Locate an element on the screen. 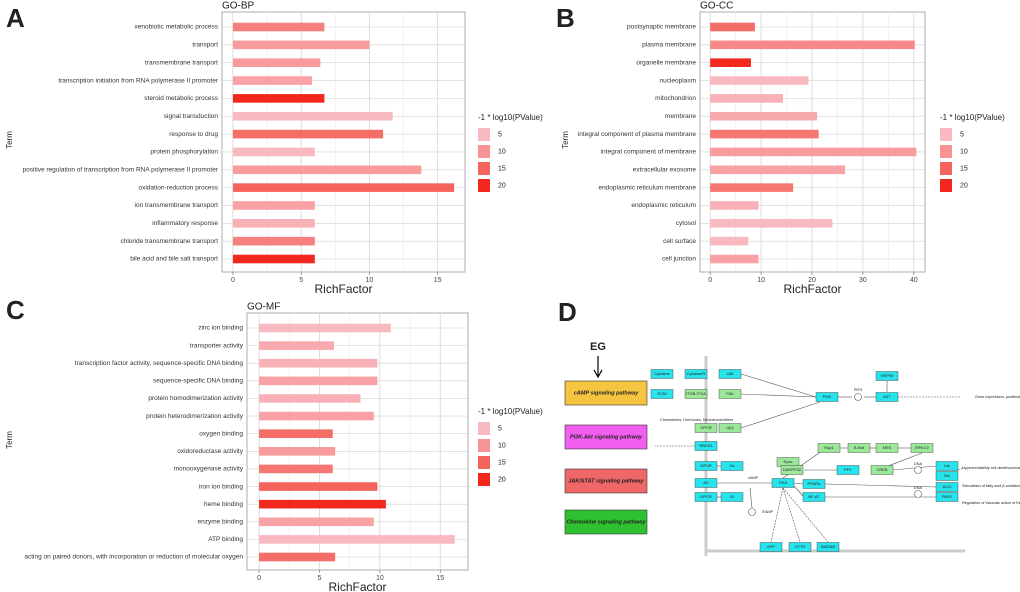 The width and height of the screenshot is (1020, 592). category-label: ion transmembrane transport is located at coordinates (177, 205).